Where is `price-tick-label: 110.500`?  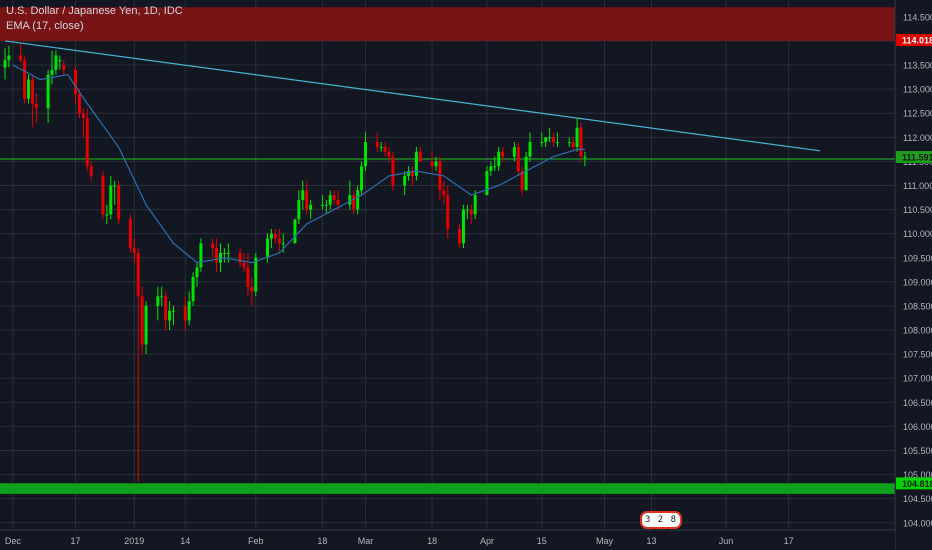 price-tick-label: 110.500 is located at coordinates (917, 210).